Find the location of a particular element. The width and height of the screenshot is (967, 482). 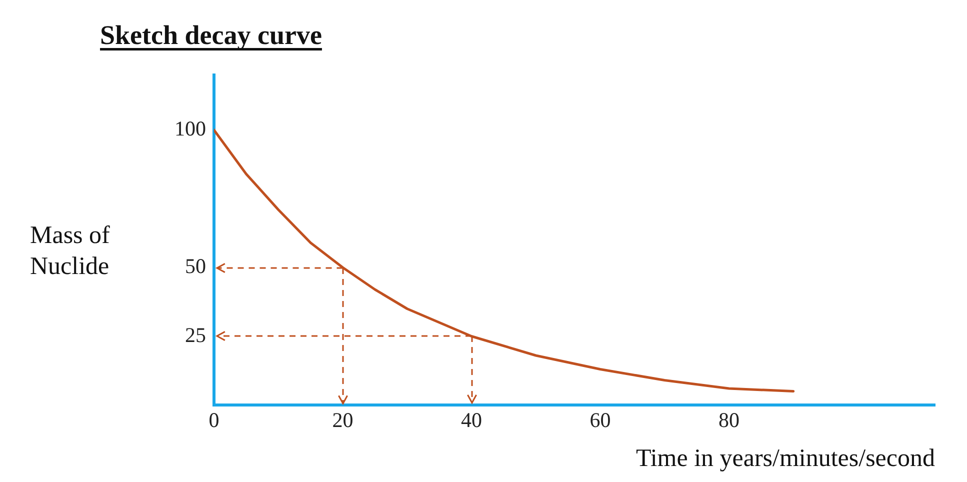

y-tick-label: 50 is located at coordinates (195, 266).